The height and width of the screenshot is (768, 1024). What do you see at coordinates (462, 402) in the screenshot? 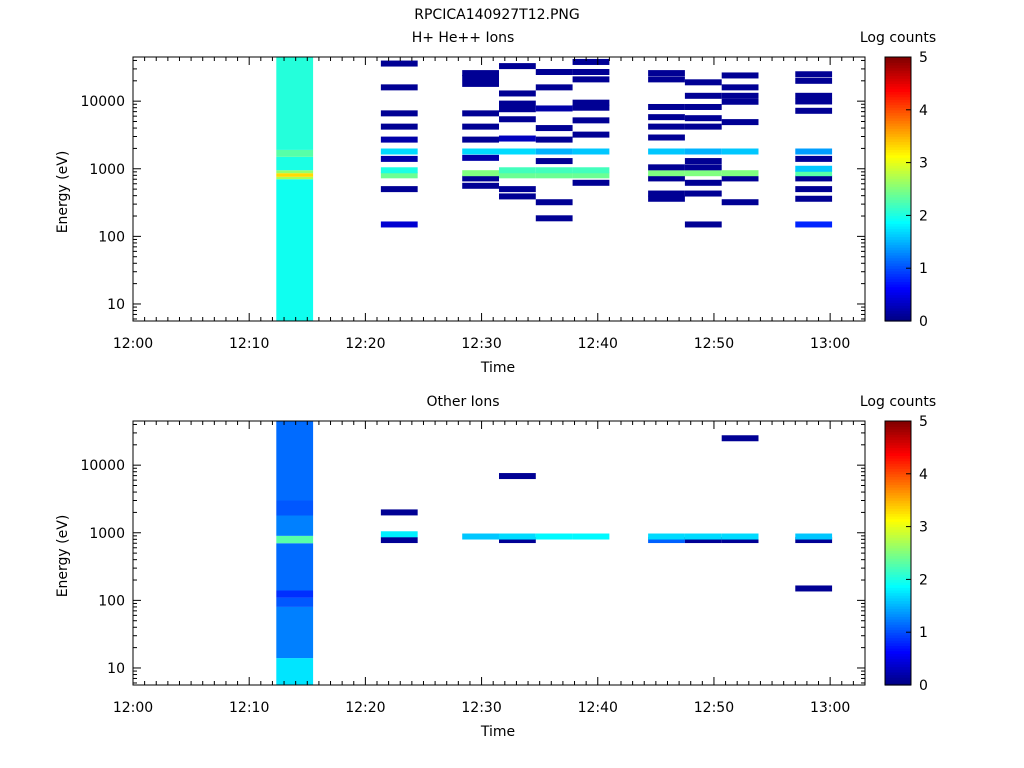
I see `panel-title: Other Ions` at bounding box center [462, 402].